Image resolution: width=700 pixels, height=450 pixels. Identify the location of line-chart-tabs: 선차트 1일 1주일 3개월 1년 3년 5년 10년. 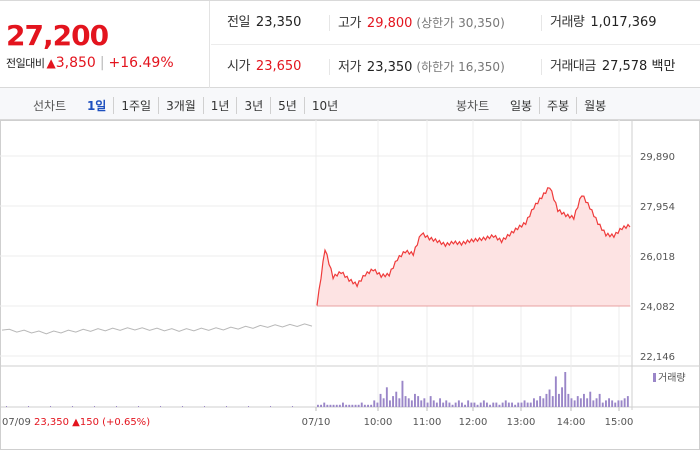
(189, 105).